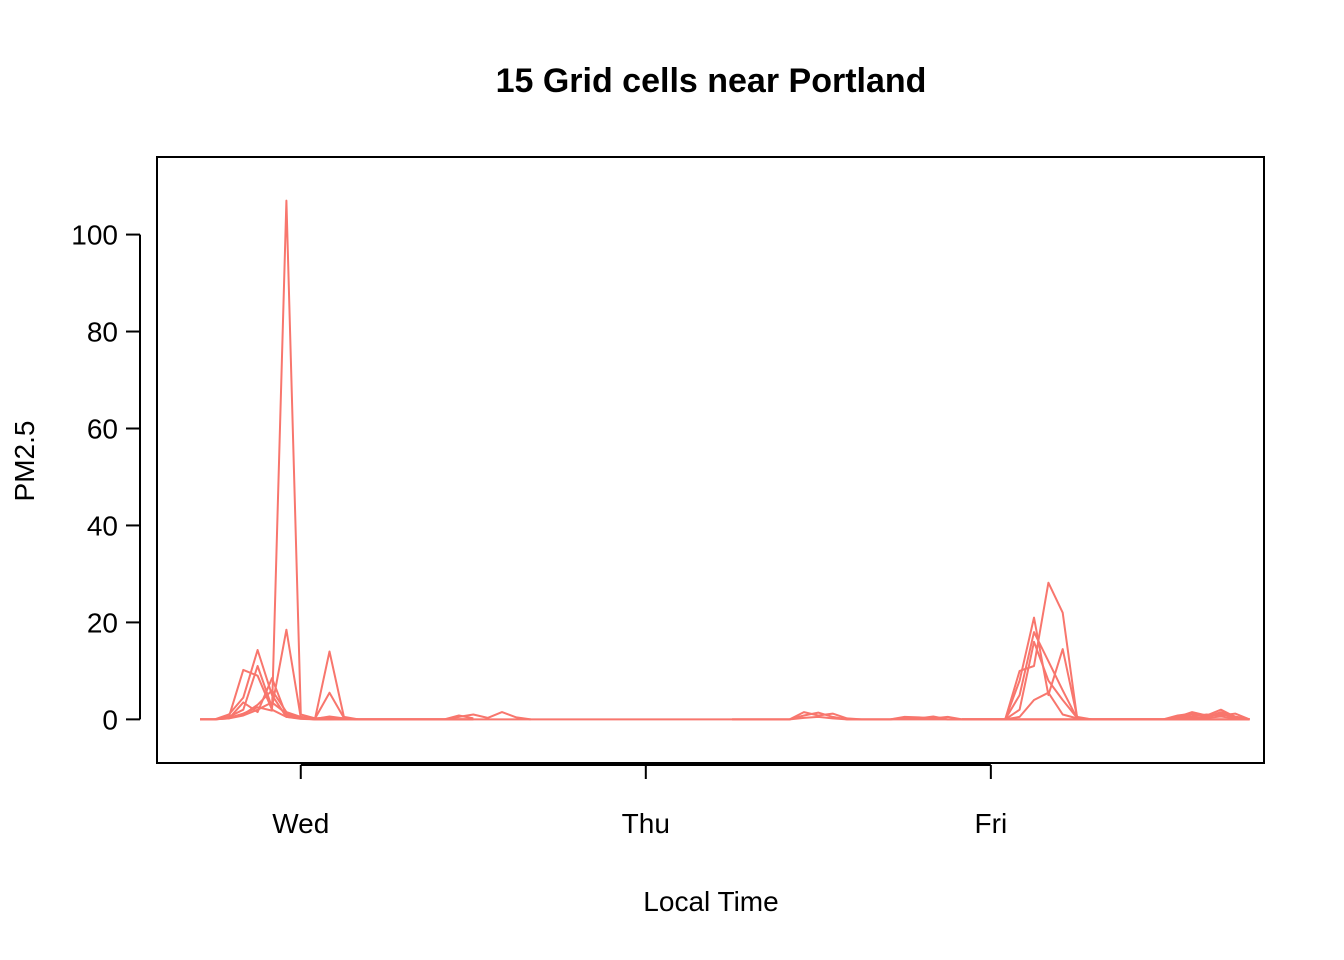 This screenshot has height=960, width=1344. Describe the element at coordinates (94, 235) in the screenshot. I see `y-tick-label-100: 100` at that location.